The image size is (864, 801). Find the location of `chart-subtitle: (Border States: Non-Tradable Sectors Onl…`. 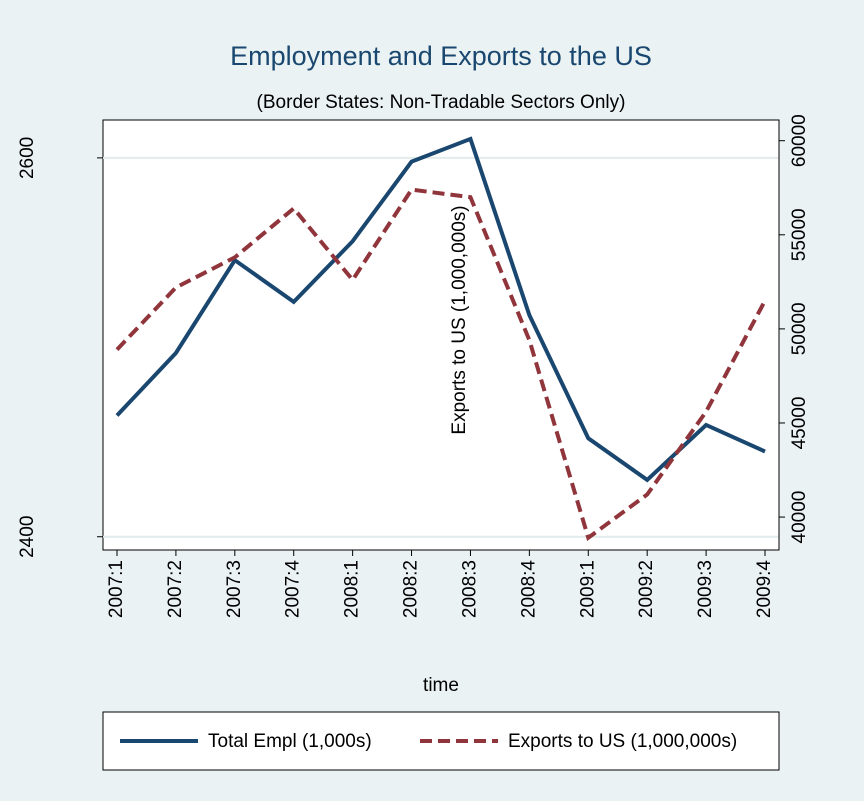

chart-subtitle: (Border States: Non-Tradable Sectors Onl… is located at coordinates (441, 102).